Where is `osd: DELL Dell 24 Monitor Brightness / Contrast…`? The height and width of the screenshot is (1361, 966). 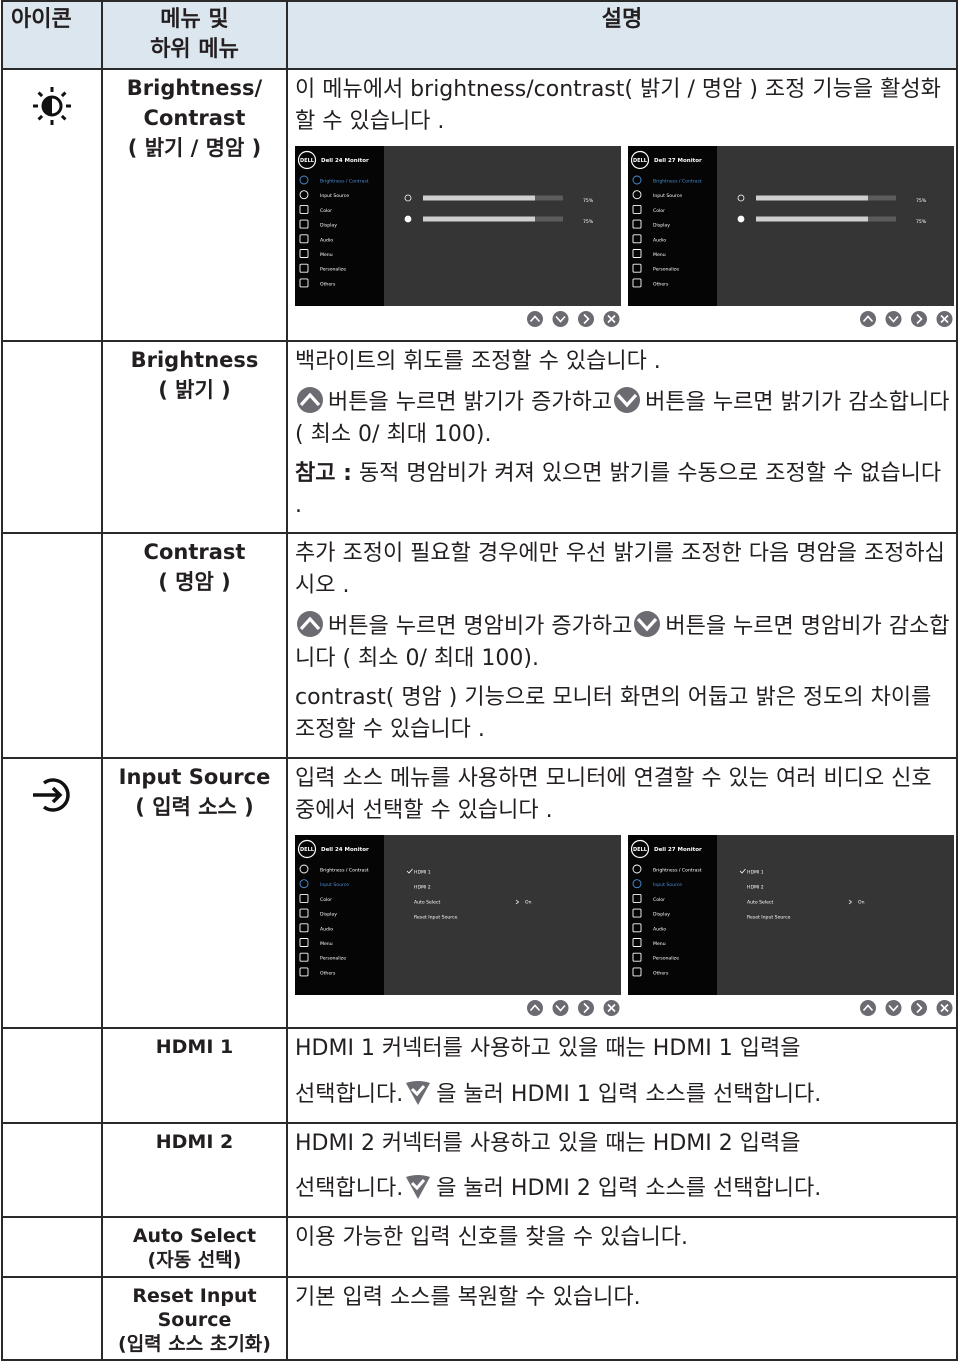
osd: DELL Dell 24 Monitor Brightness / Contrast… is located at coordinates (458, 914).